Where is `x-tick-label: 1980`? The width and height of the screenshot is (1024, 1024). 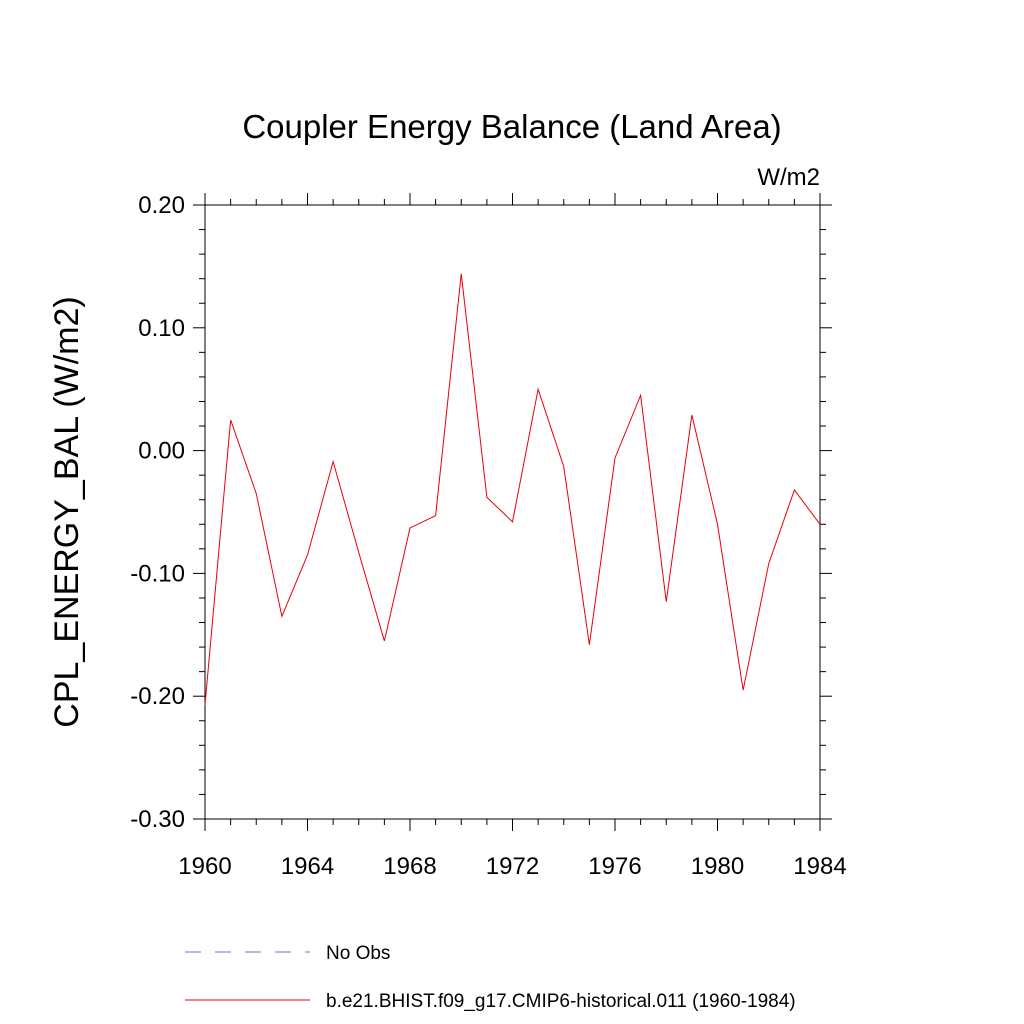 x-tick-label: 1980 is located at coordinates (717, 866).